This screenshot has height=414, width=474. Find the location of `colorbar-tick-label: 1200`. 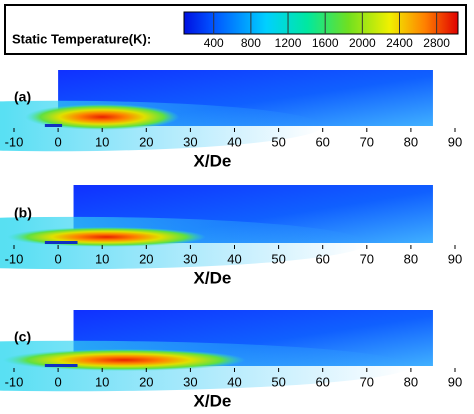

colorbar-tick-label: 1200 is located at coordinates (288, 43).